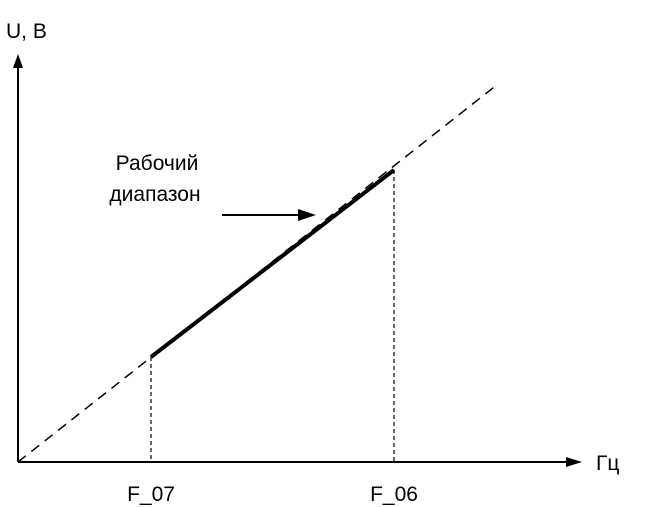 This screenshot has height=507, width=654. What do you see at coordinates (18, 61) in the screenshot?
I see `y-axis-arrowhead` at bounding box center [18, 61].